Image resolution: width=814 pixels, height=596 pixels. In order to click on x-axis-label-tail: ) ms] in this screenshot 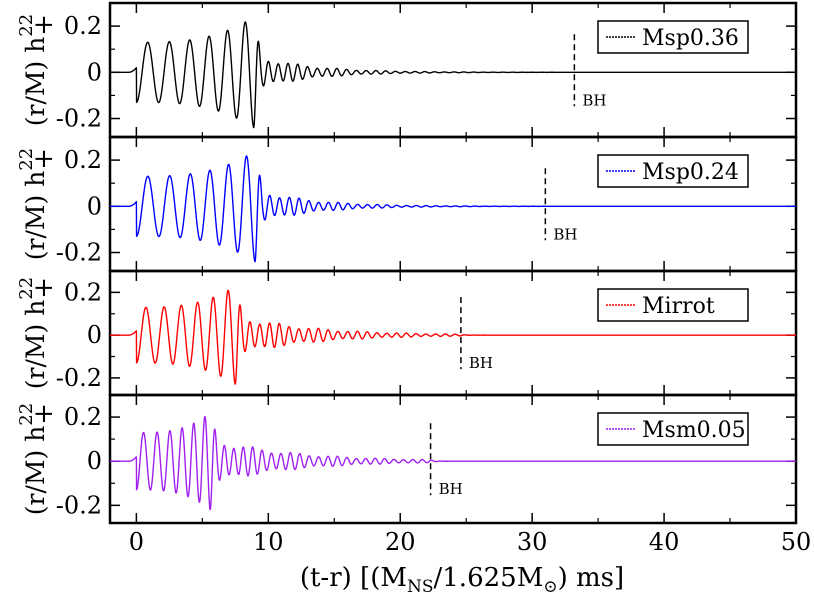, I will do `click(591, 578)`.